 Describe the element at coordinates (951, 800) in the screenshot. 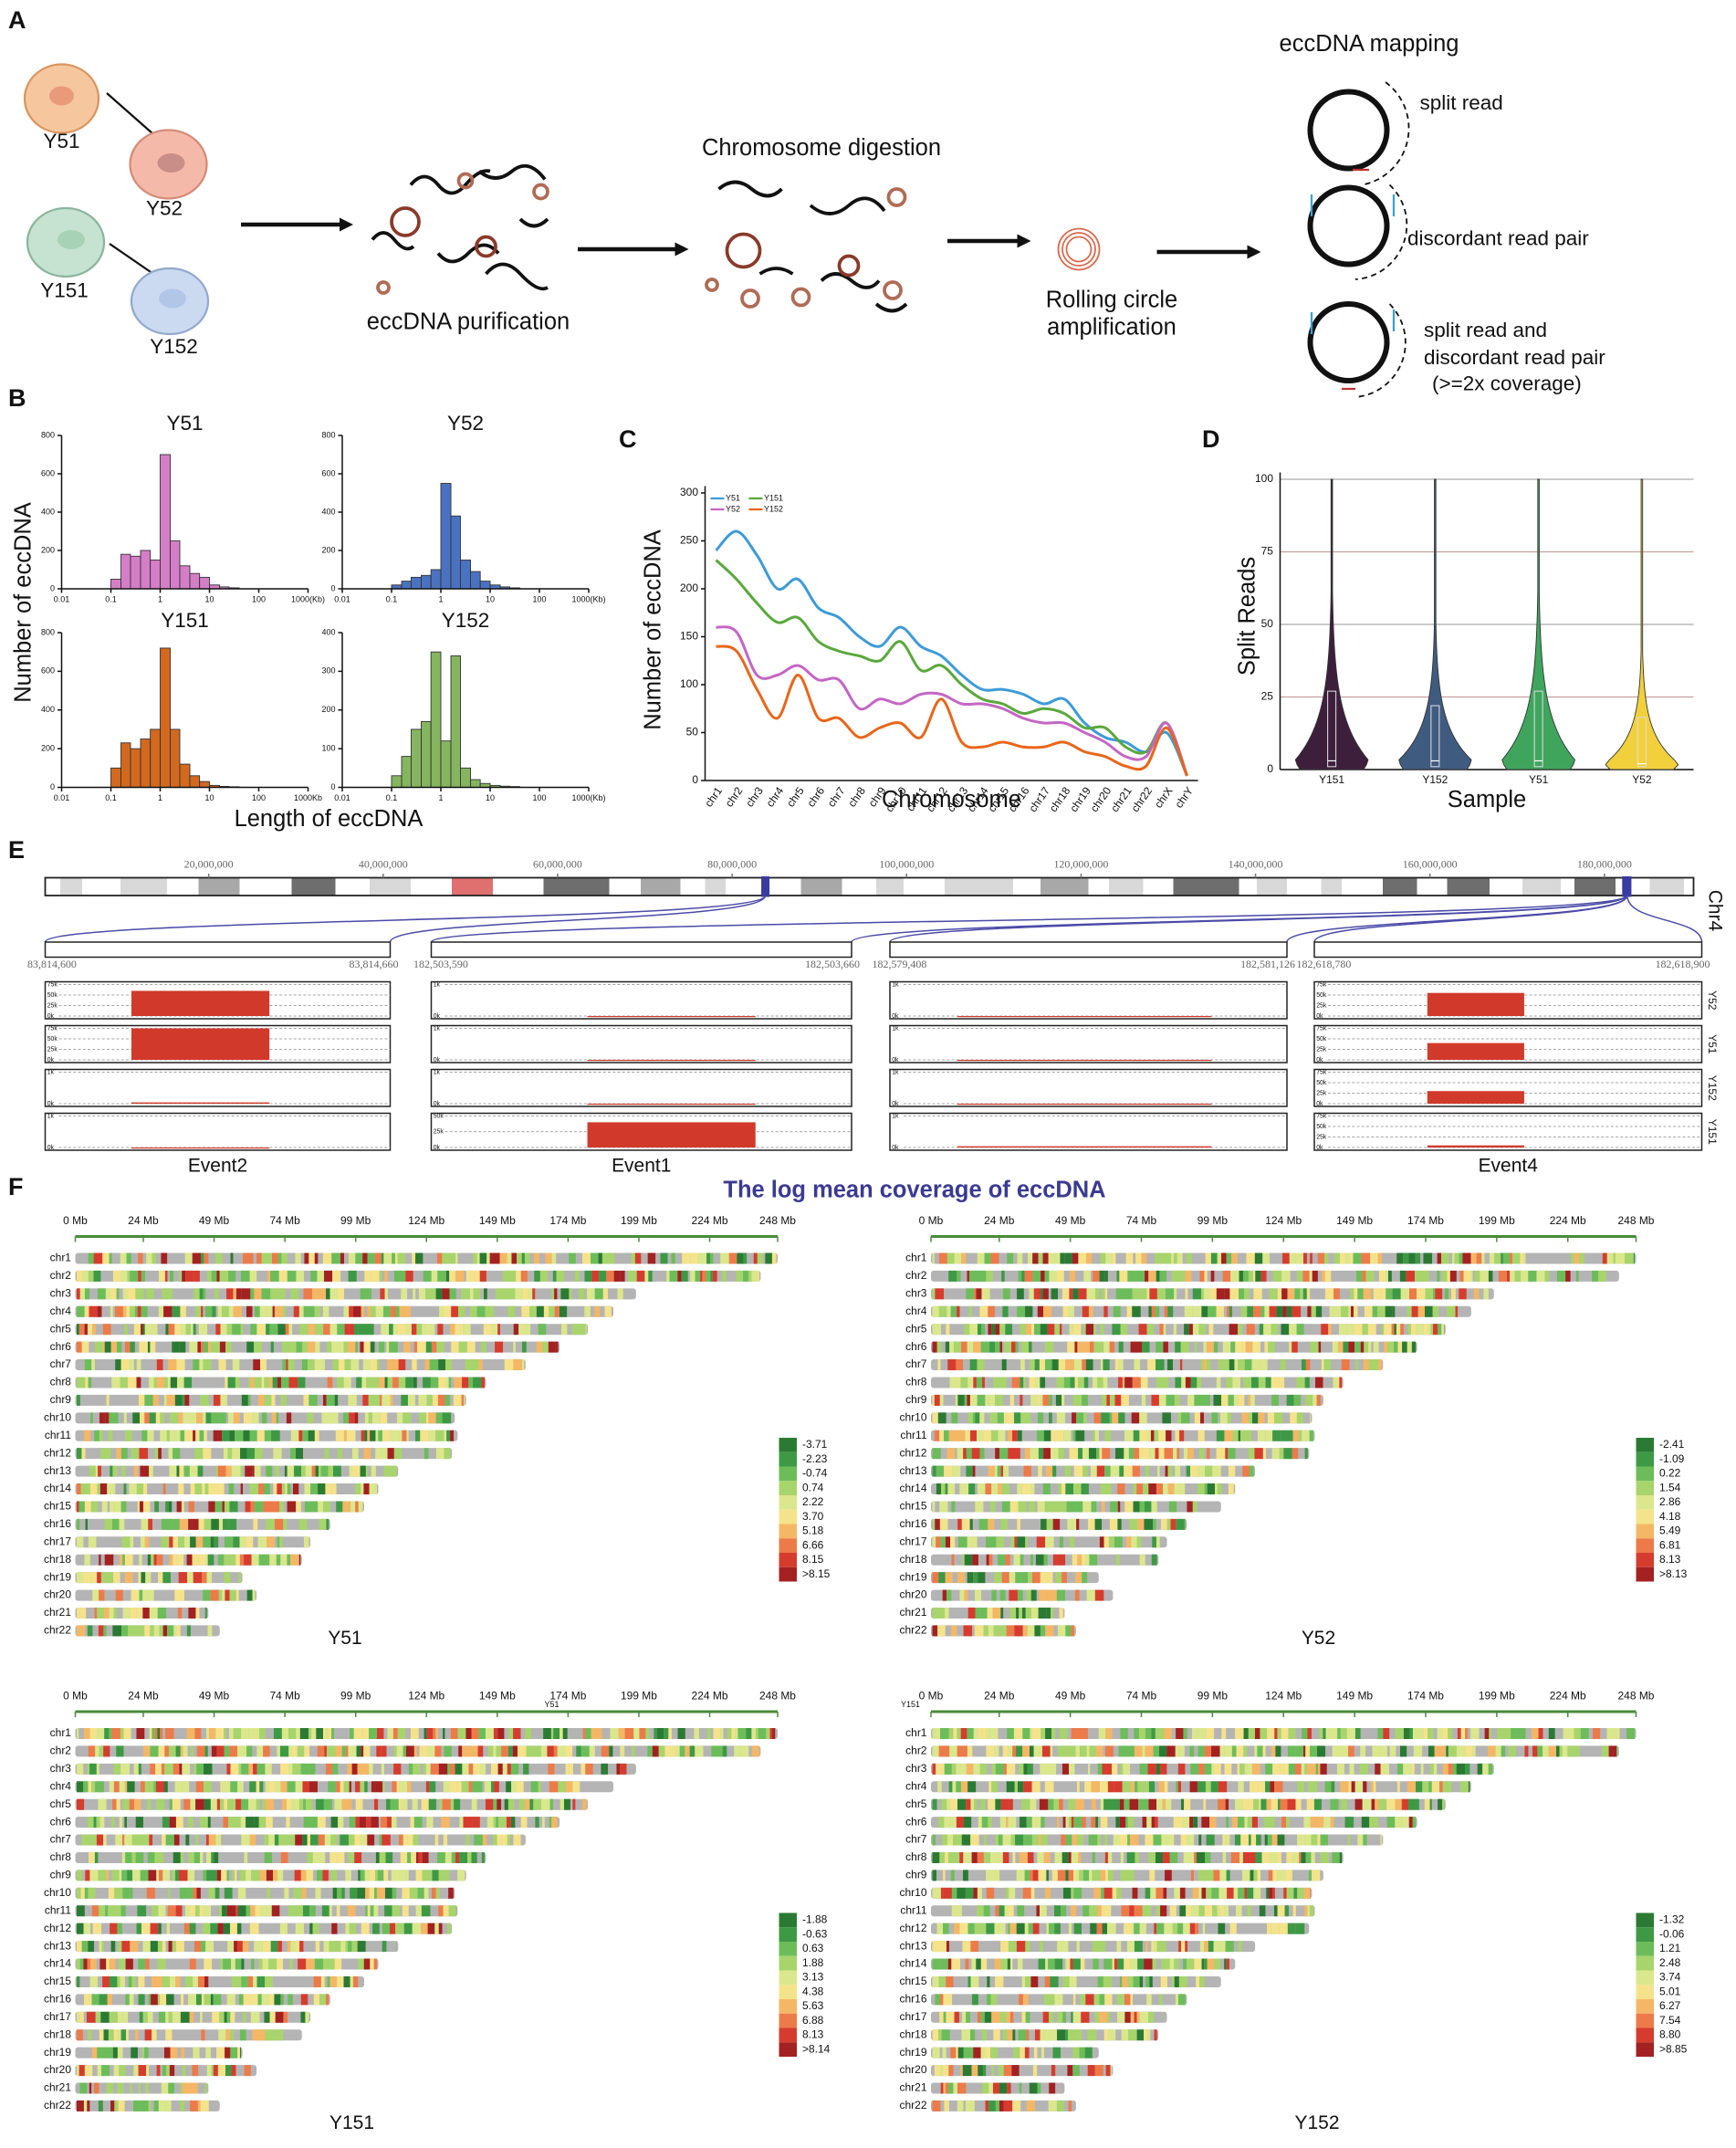

I see `x-axis-label: Chromosome` at that location.